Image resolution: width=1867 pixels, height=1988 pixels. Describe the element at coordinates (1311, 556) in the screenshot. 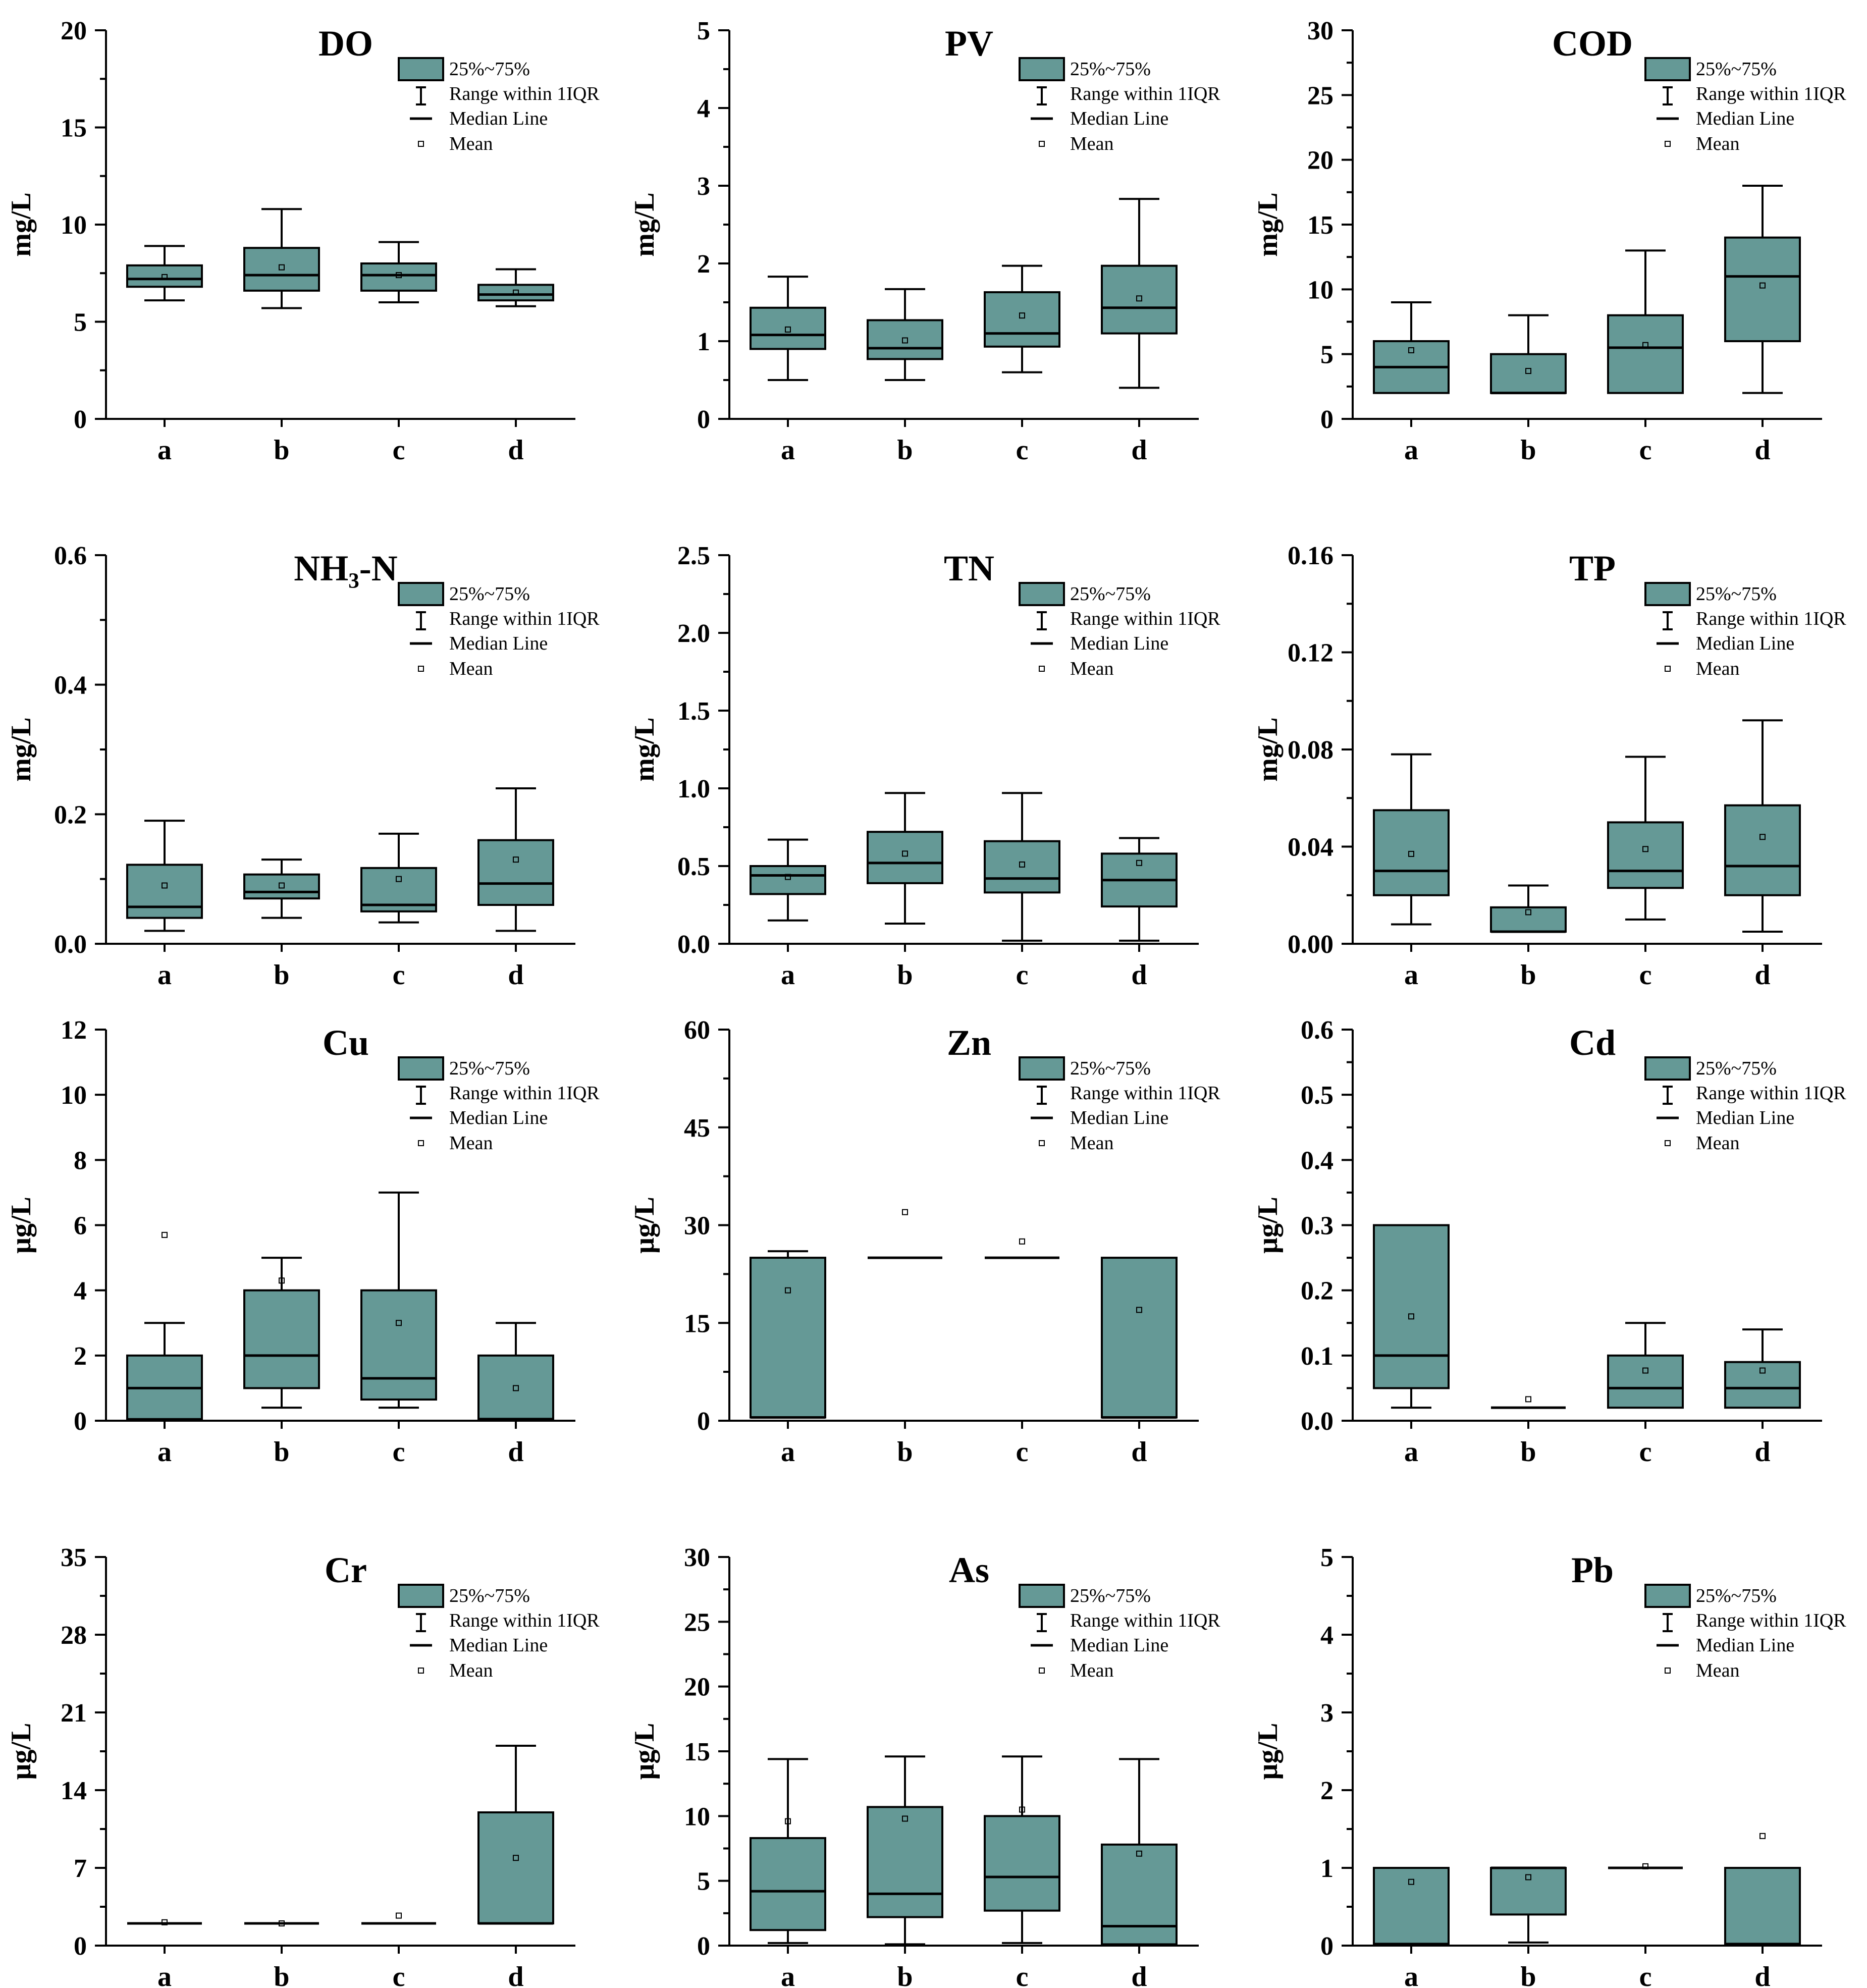

I see `y-tick-label: 0.16` at that location.